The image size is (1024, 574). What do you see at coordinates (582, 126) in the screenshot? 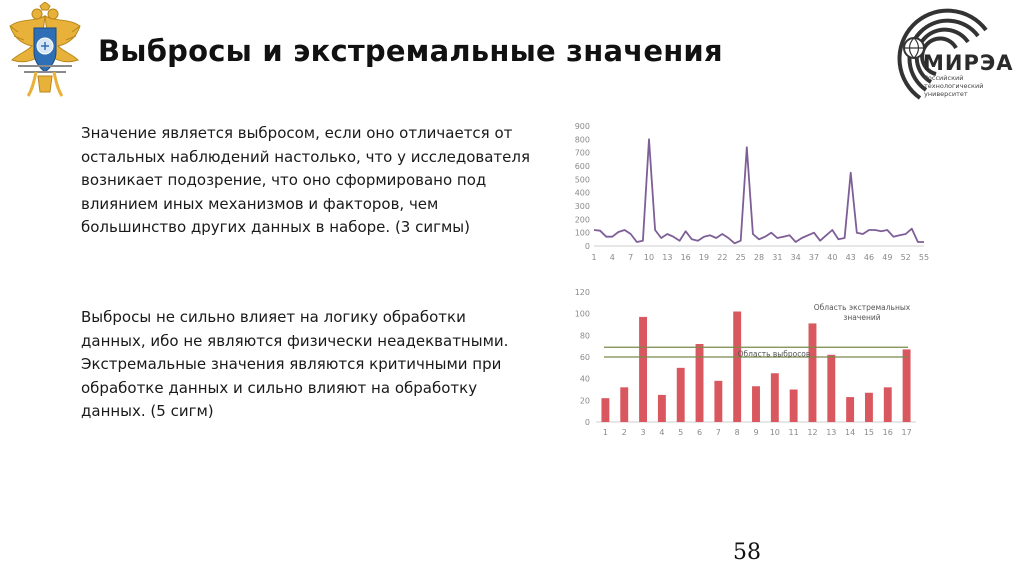
I see `y-tick-label: 900` at bounding box center [582, 126].